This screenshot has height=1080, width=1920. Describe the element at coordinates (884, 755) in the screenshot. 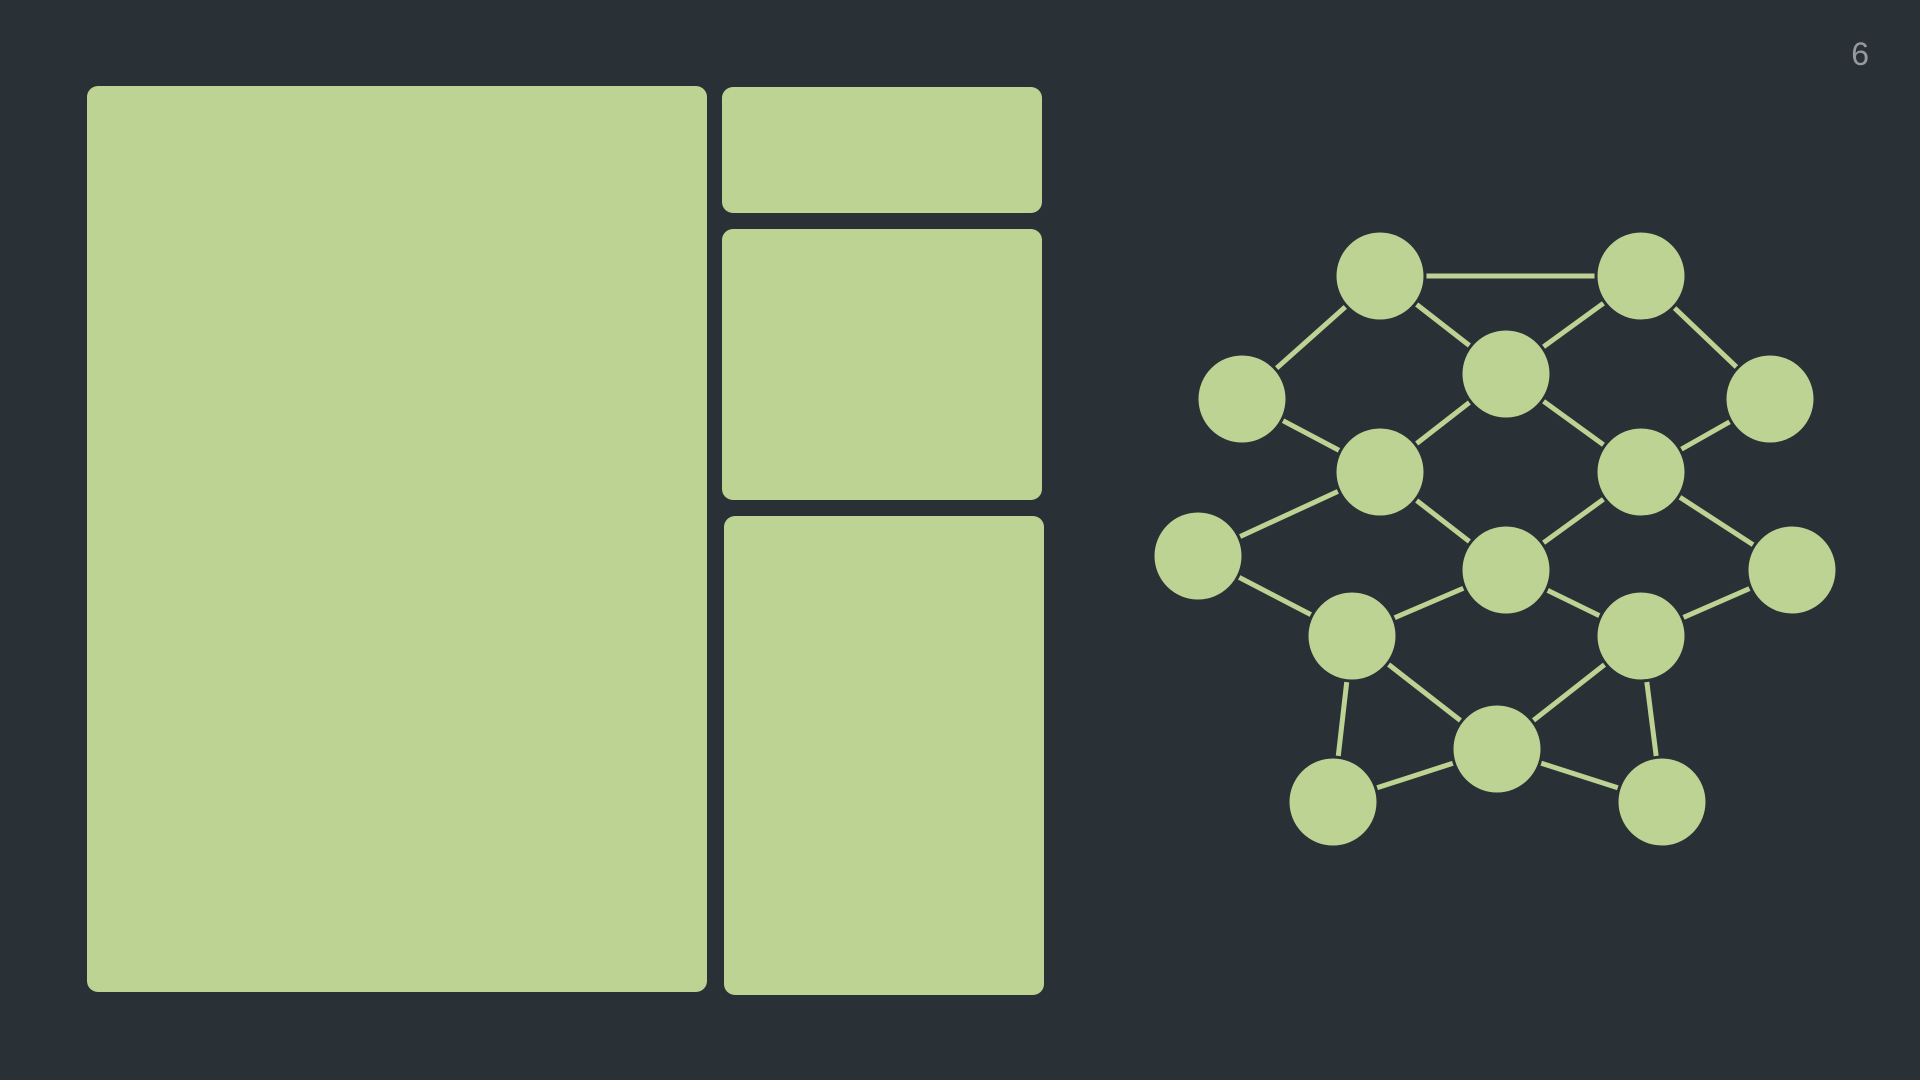

I see `bottom-right-content-panel` at that location.